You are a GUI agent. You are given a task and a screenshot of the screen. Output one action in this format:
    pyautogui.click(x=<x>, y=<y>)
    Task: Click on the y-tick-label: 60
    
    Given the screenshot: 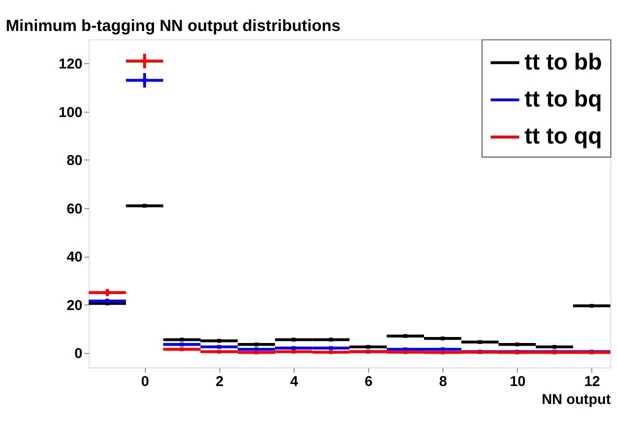 What is the action you would take?
    pyautogui.click(x=74, y=209)
    